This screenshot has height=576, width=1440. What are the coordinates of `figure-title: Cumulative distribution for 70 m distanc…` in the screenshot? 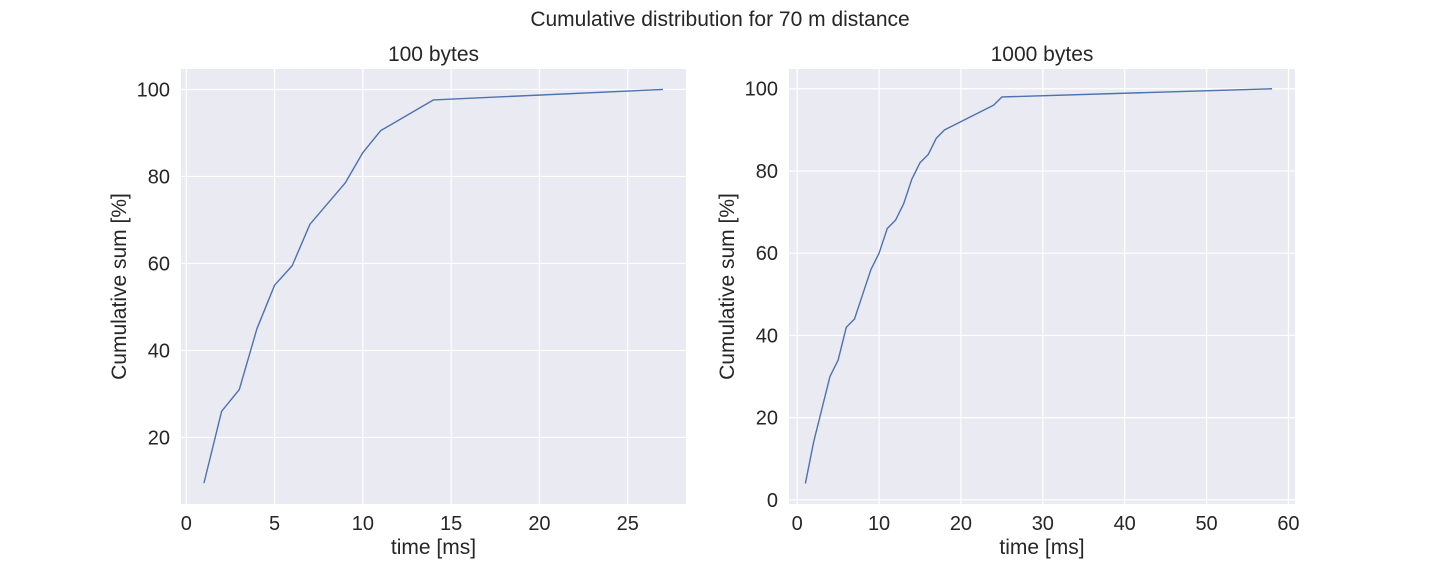 It's located at (720, 19).